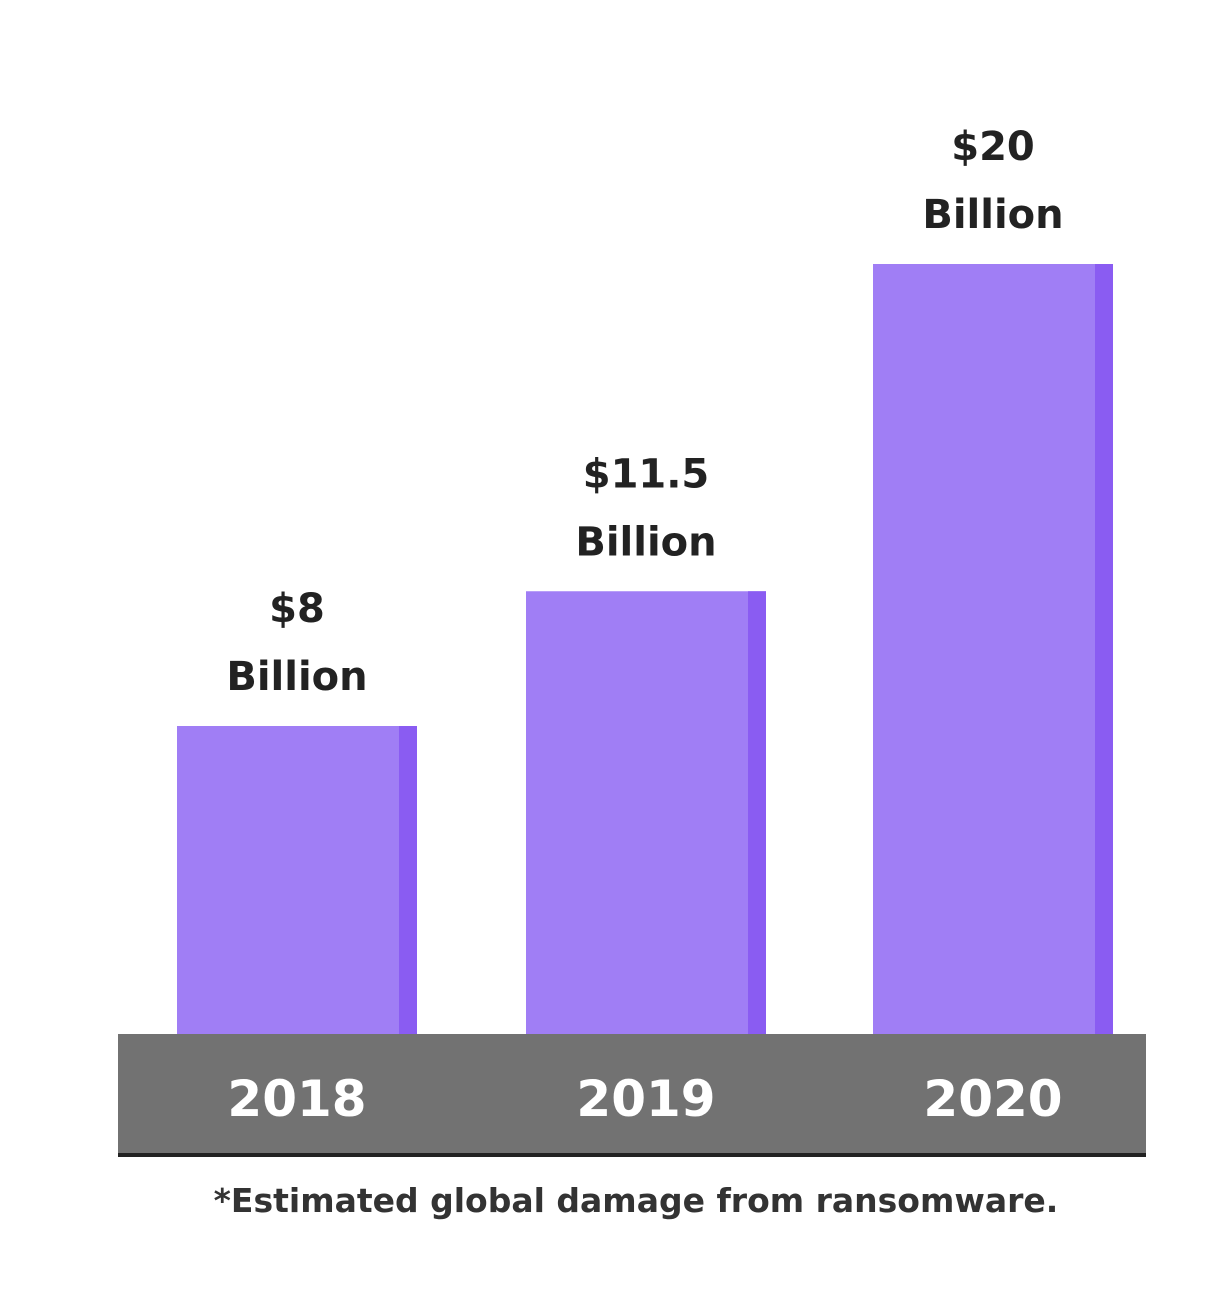 This screenshot has height=1308, width=1220. Describe the element at coordinates (297, 609) in the screenshot. I see `value-label-amount-2018: $8` at that location.